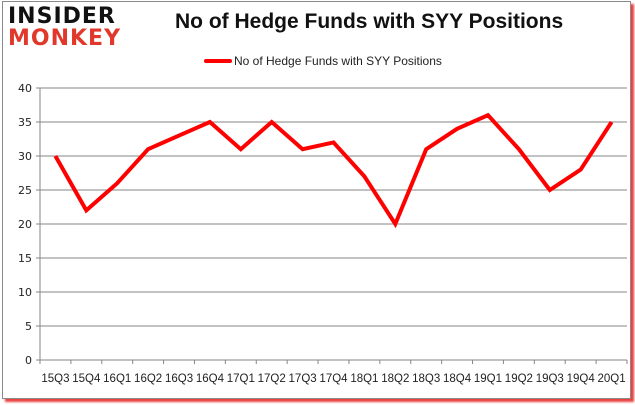  Describe the element at coordinates (25, 190) in the screenshot. I see `y-tick-label: 25` at that location.